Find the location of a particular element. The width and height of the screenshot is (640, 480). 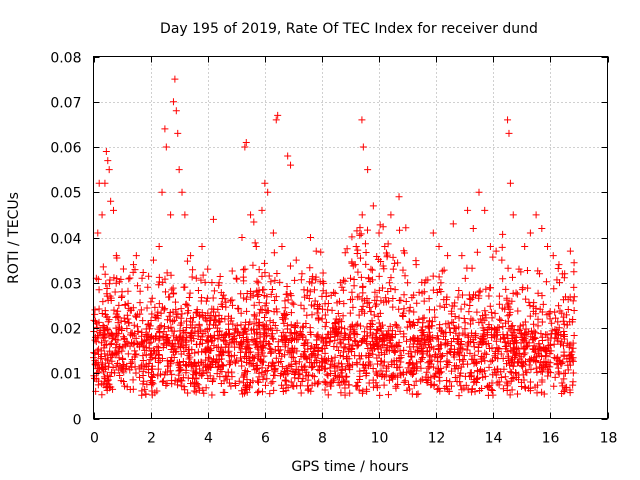

y-tick-label: 0.05 is located at coordinates (65, 194).